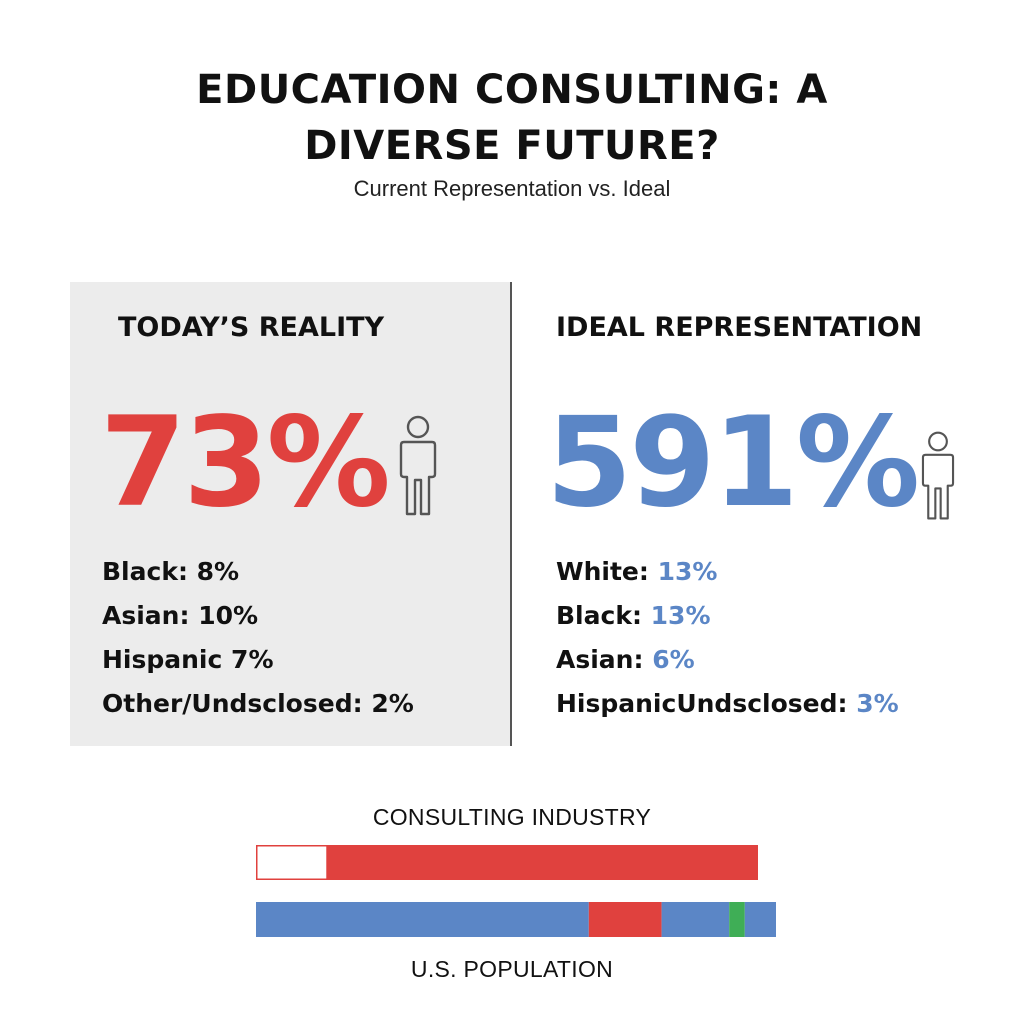 Image resolution: width=1024 pixels, height=1024 pixels. I want to click on list-item: Other/Undsclosed: 2%, so click(258, 703).